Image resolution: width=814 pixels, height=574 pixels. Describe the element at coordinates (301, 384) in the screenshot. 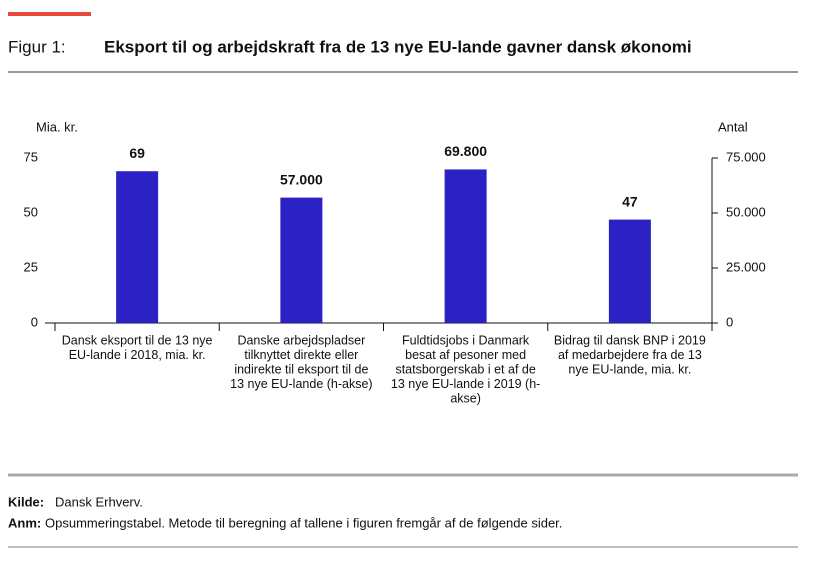

I see `x-tick-label: 13 nye EU-lande (h-akse)` at that location.